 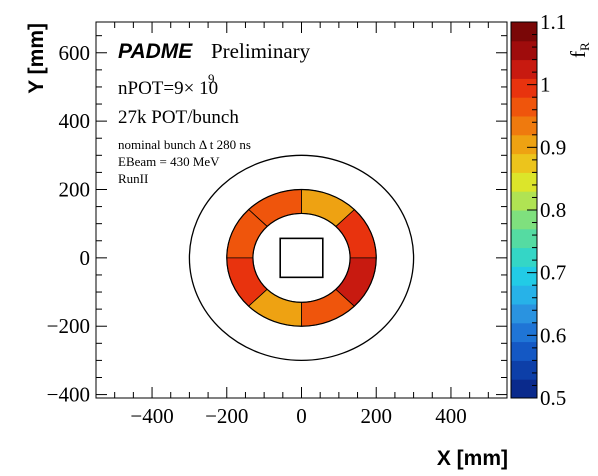 What do you see at coordinates (553, 22) in the screenshot?
I see `z-tick-label: 1.1` at bounding box center [553, 22].